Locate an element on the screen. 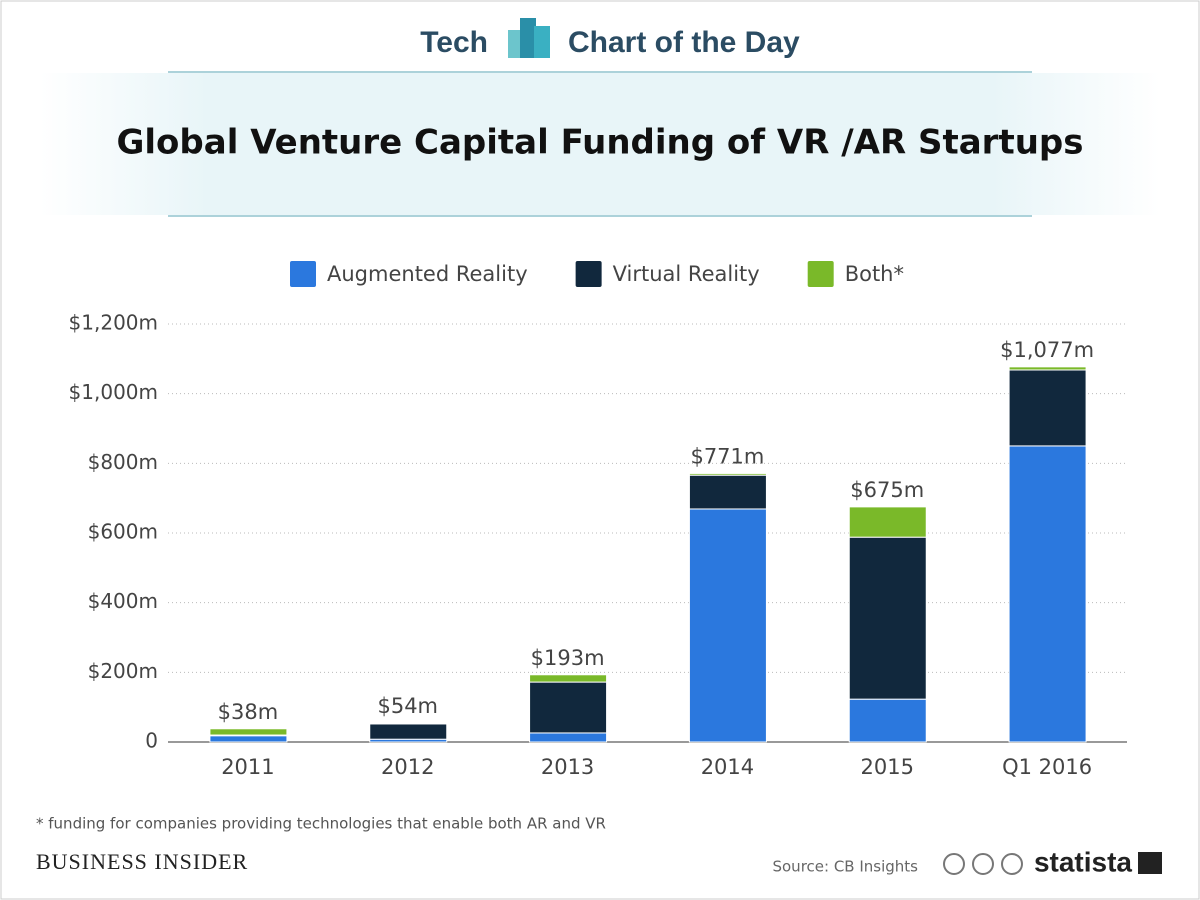 This screenshot has height=900, width=1200. legend-label: Both* is located at coordinates (874, 274).